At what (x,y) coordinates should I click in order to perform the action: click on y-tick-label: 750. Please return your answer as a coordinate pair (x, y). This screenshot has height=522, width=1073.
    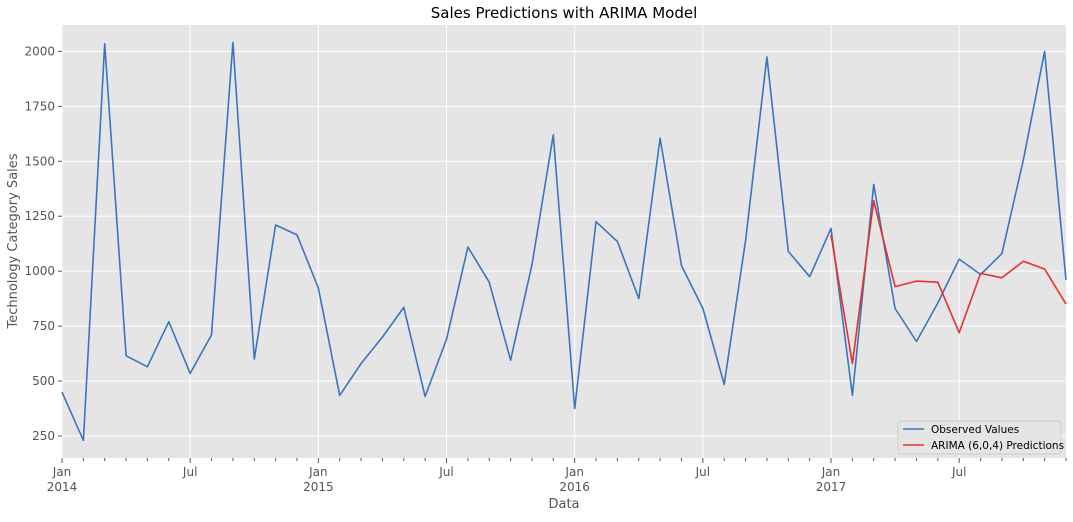
    Looking at the image, I should click on (43, 326).